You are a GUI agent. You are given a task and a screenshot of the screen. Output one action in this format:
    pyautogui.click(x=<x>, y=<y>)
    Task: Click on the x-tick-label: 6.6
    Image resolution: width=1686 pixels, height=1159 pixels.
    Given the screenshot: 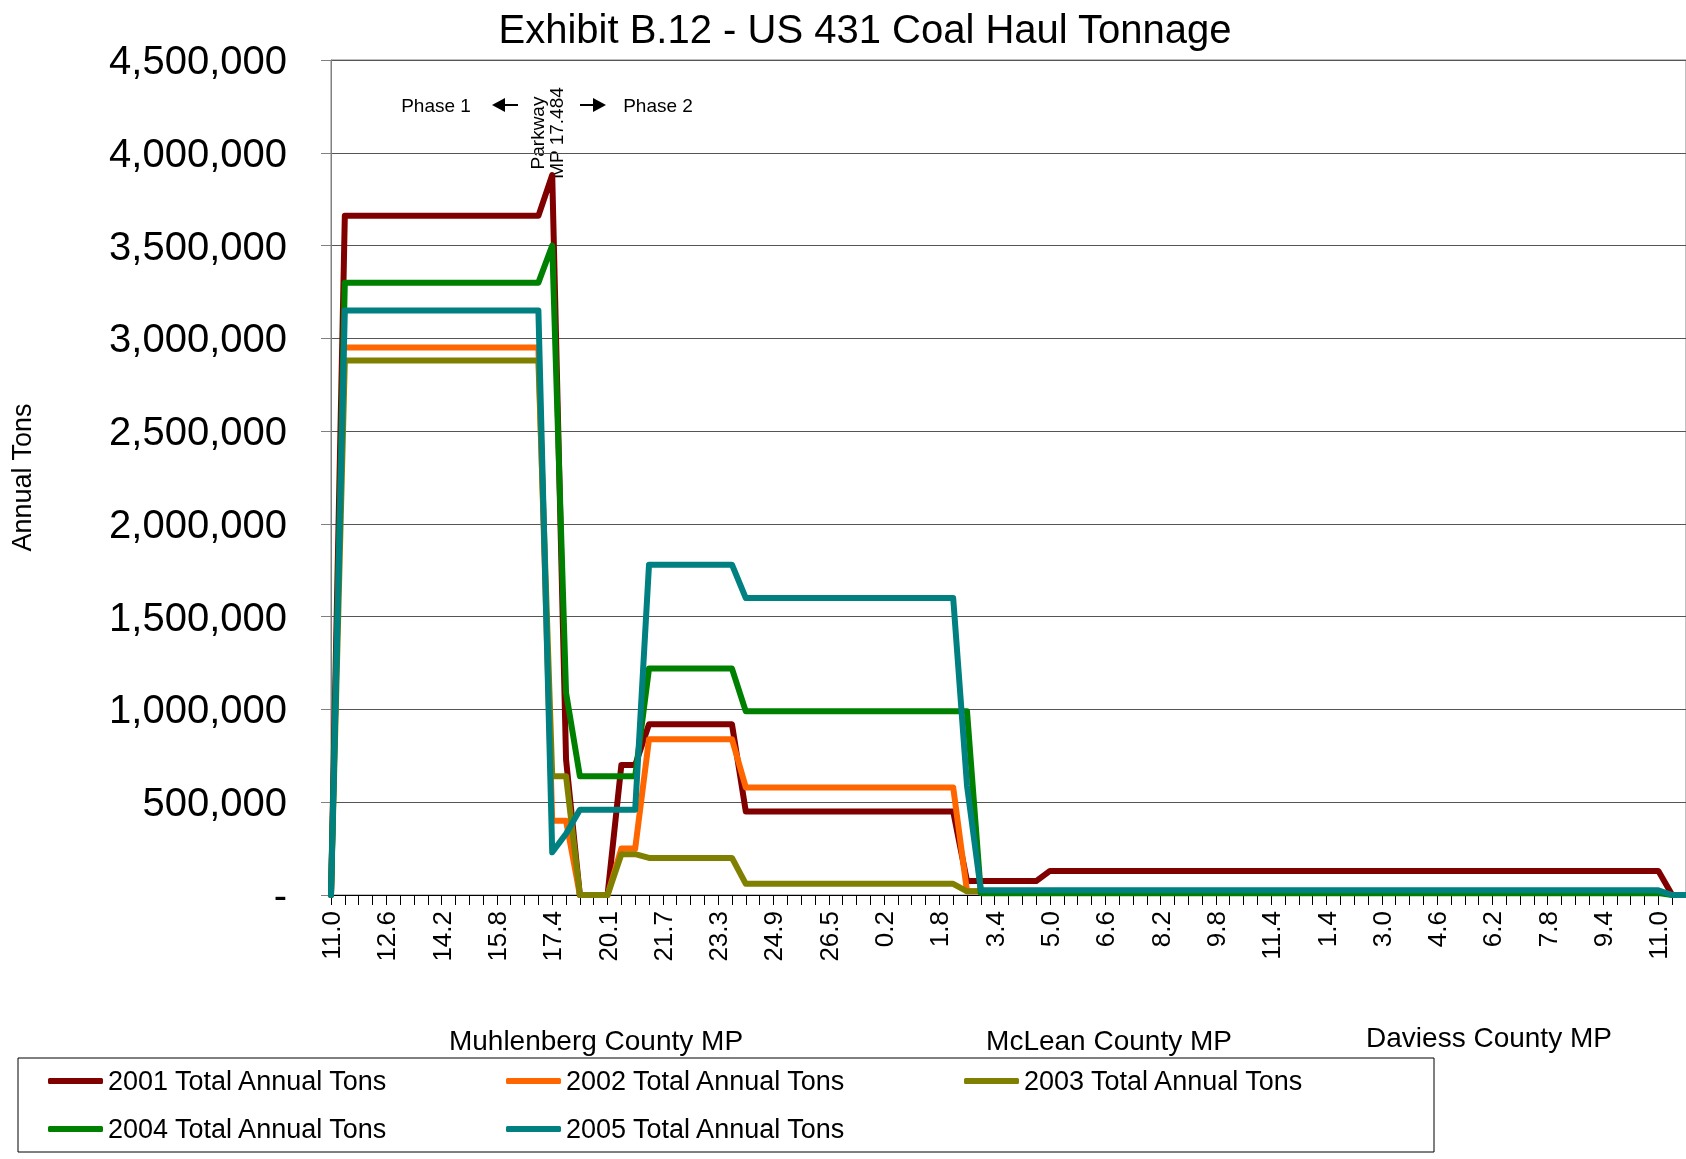 What is the action you would take?
    pyautogui.click(x=1105, y=929)
    